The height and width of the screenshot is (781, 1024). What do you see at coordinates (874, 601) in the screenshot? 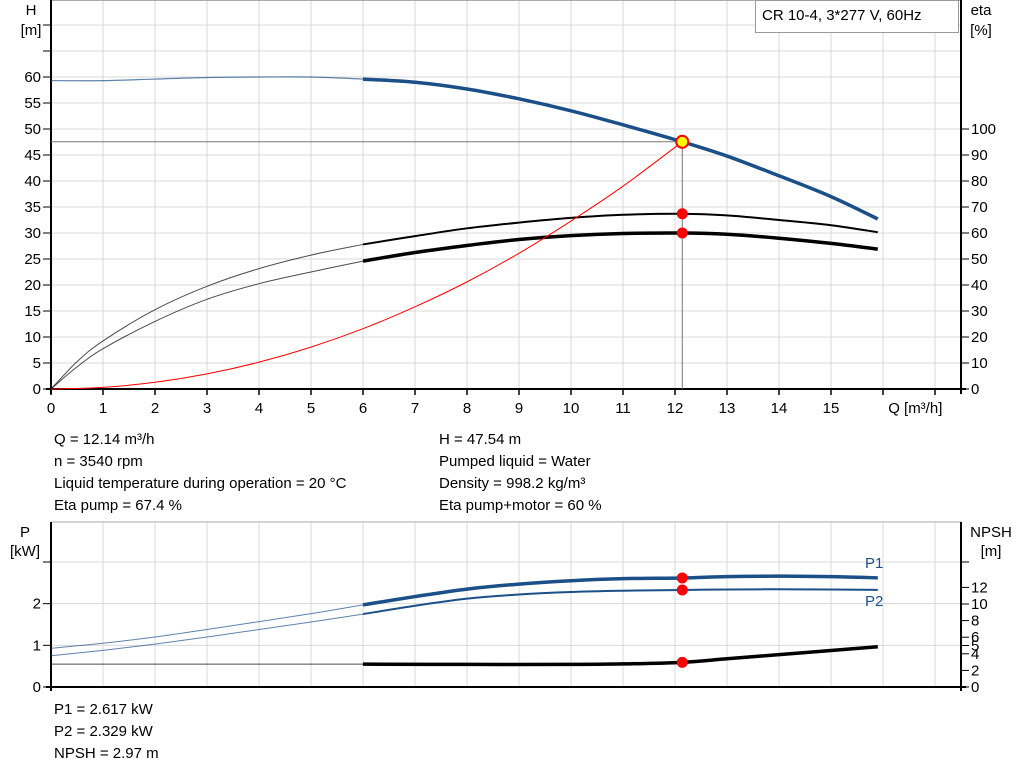
I see `series-label-p2: P2` at bounding box center [874, 601].